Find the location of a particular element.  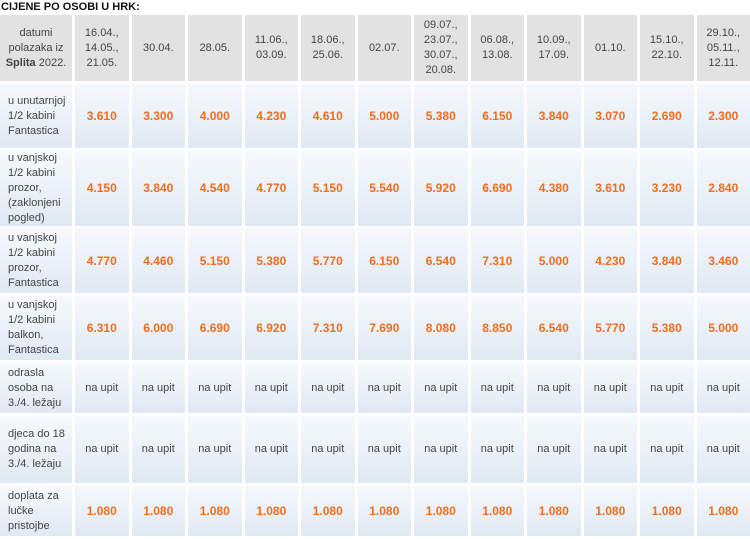

row-label: u unutarnjoj 1/2 kabini Fantastica is located at coordinates (36, 116).